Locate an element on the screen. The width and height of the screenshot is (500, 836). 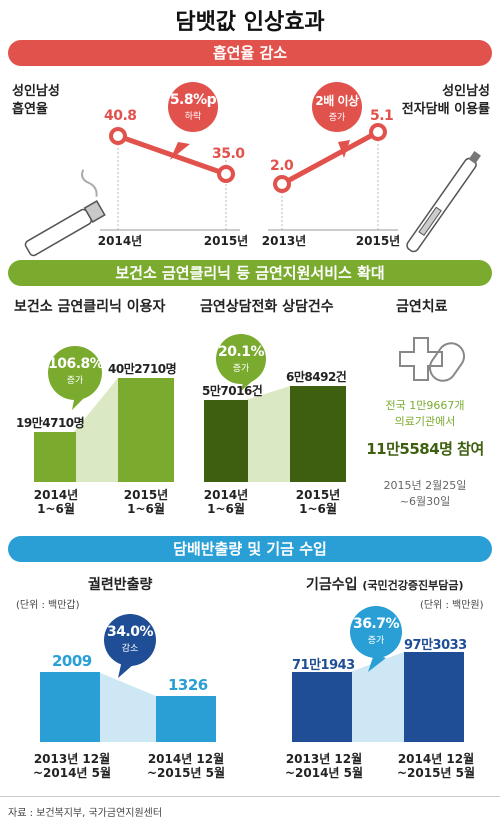
bubble-fund-rise: 36.7% 증가 is located at coordinates (376, 632).